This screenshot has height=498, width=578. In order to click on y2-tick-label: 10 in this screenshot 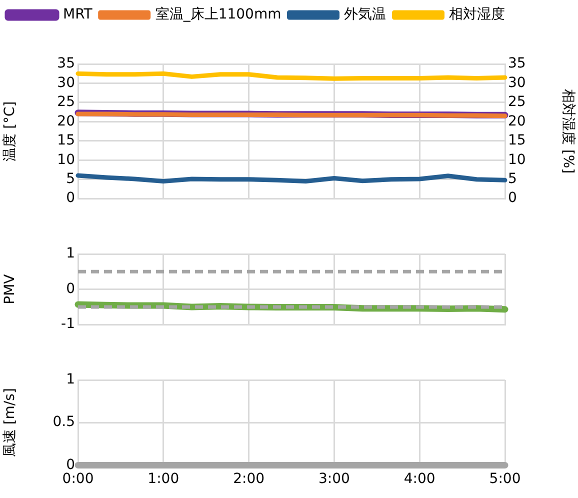, I will do `click(517, 160)`.